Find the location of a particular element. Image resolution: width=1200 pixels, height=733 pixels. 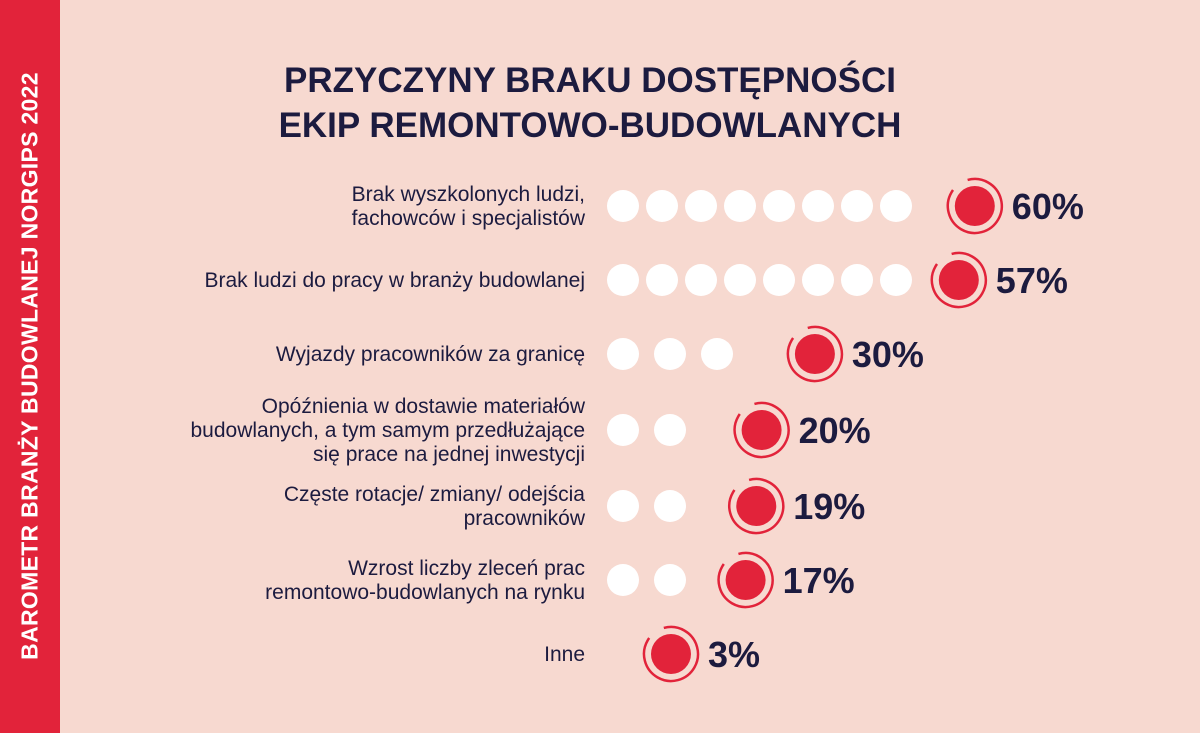

category-label: Wyjazdy pracowników za granicę is located at coordinates (430, 354).